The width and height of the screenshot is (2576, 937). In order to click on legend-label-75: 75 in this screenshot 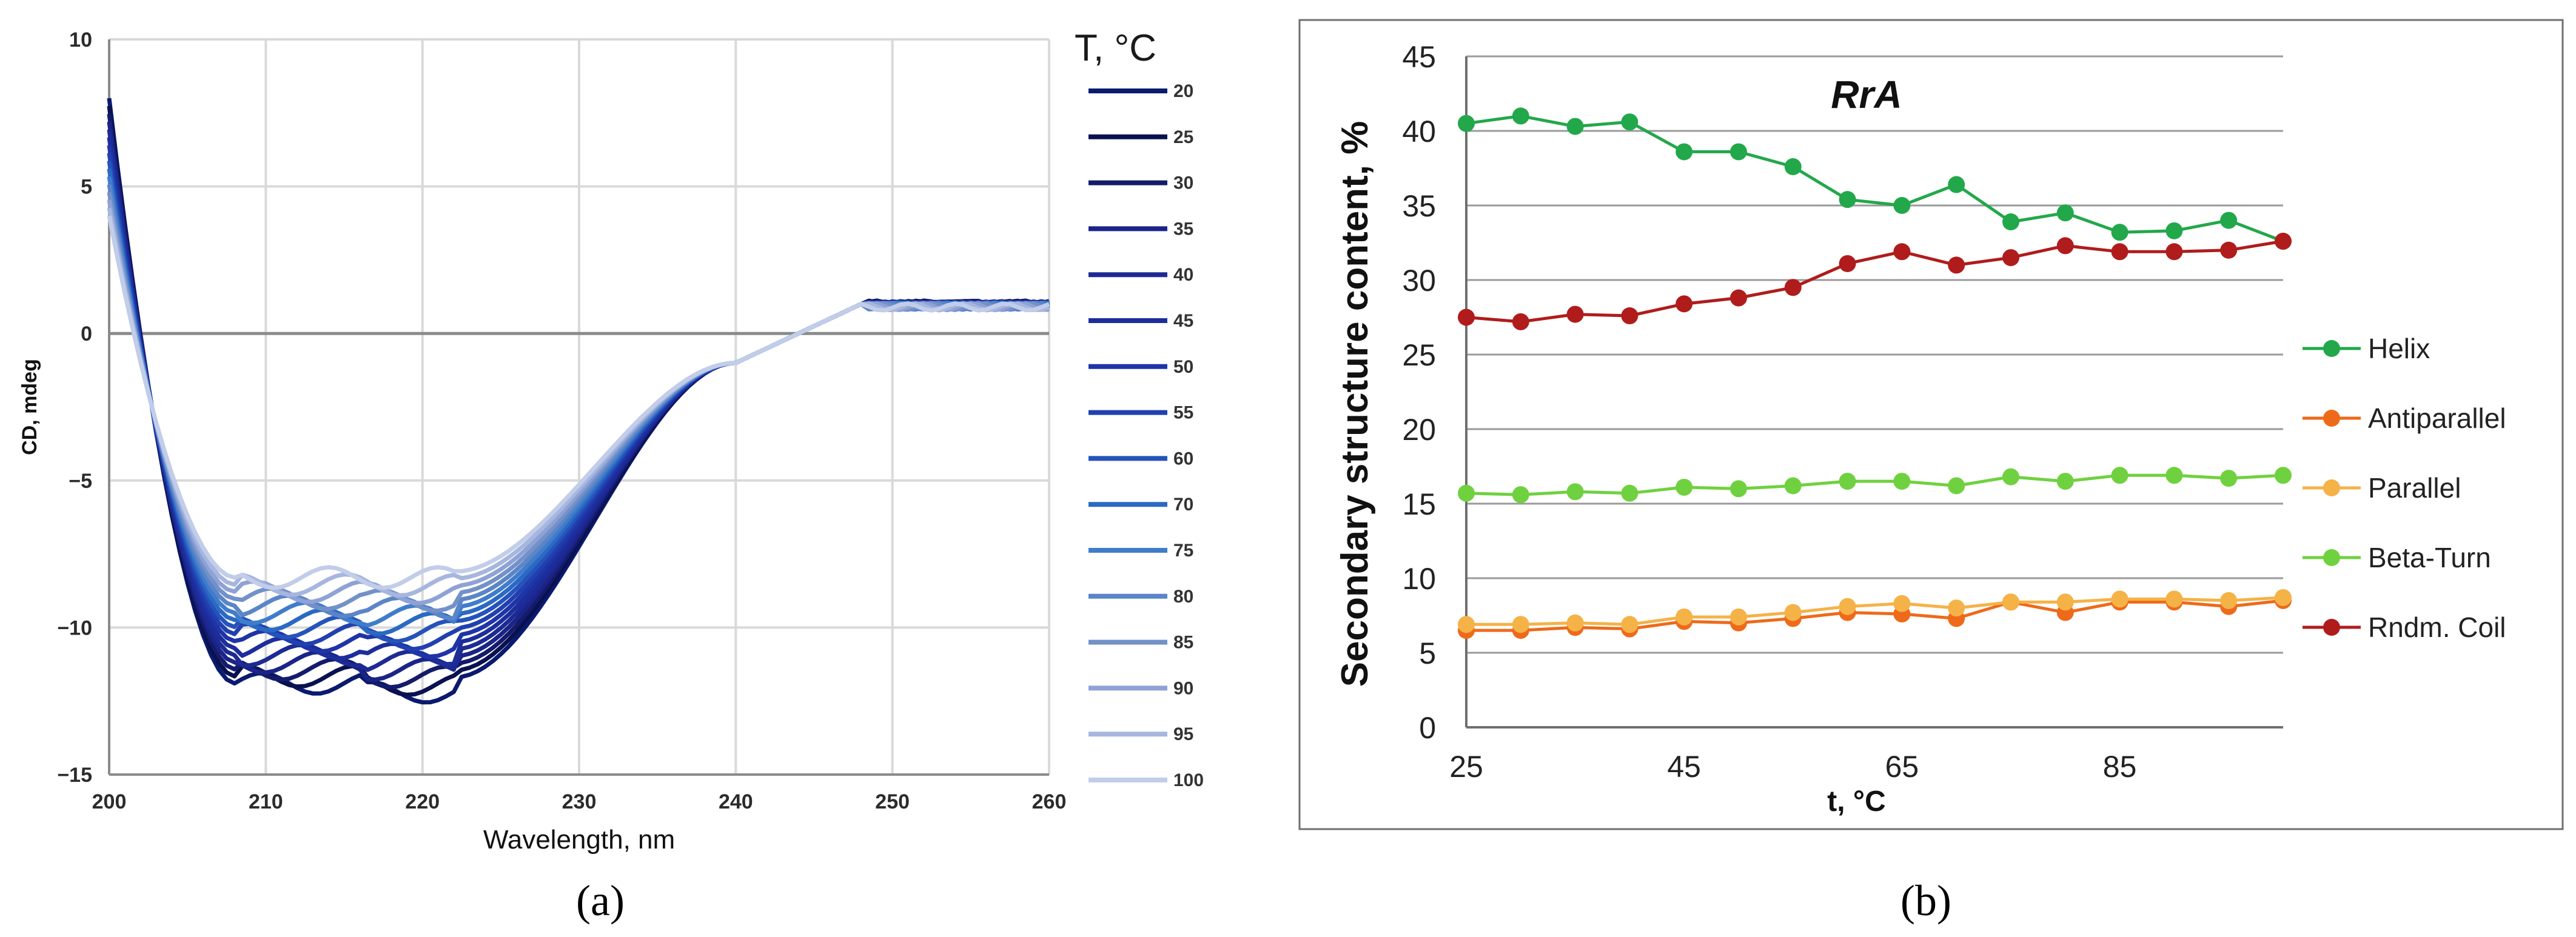, I will do `click(1183, 551)`.